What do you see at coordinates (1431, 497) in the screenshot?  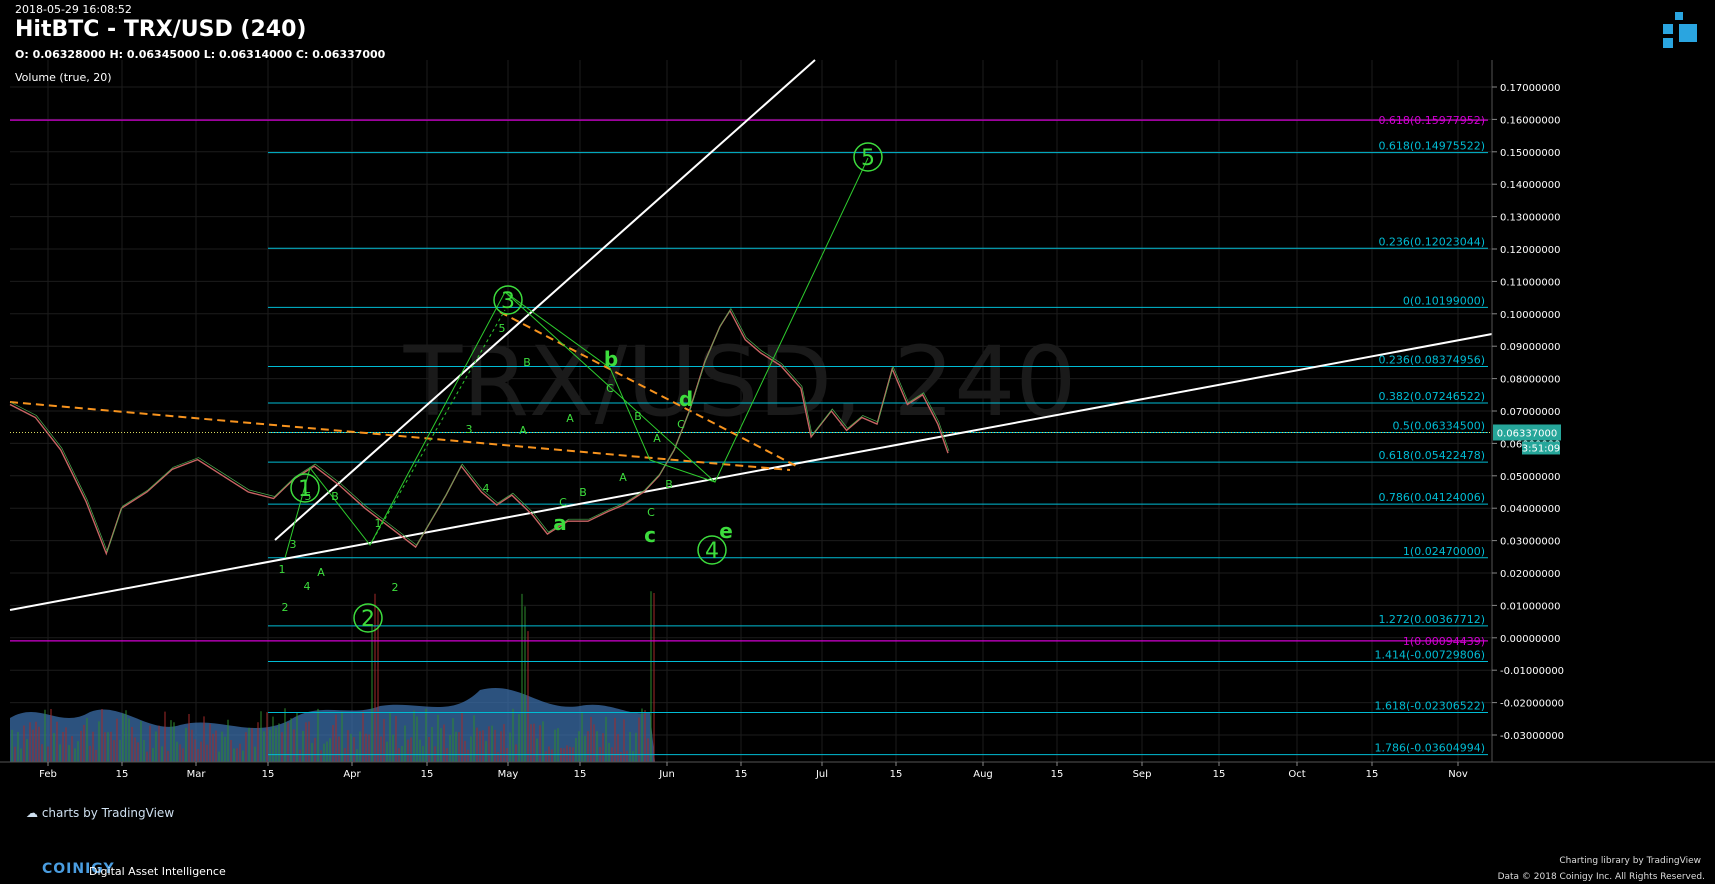 I see `fib-label: 0.786(0.04124006)` at bounding box center [1431, 497].